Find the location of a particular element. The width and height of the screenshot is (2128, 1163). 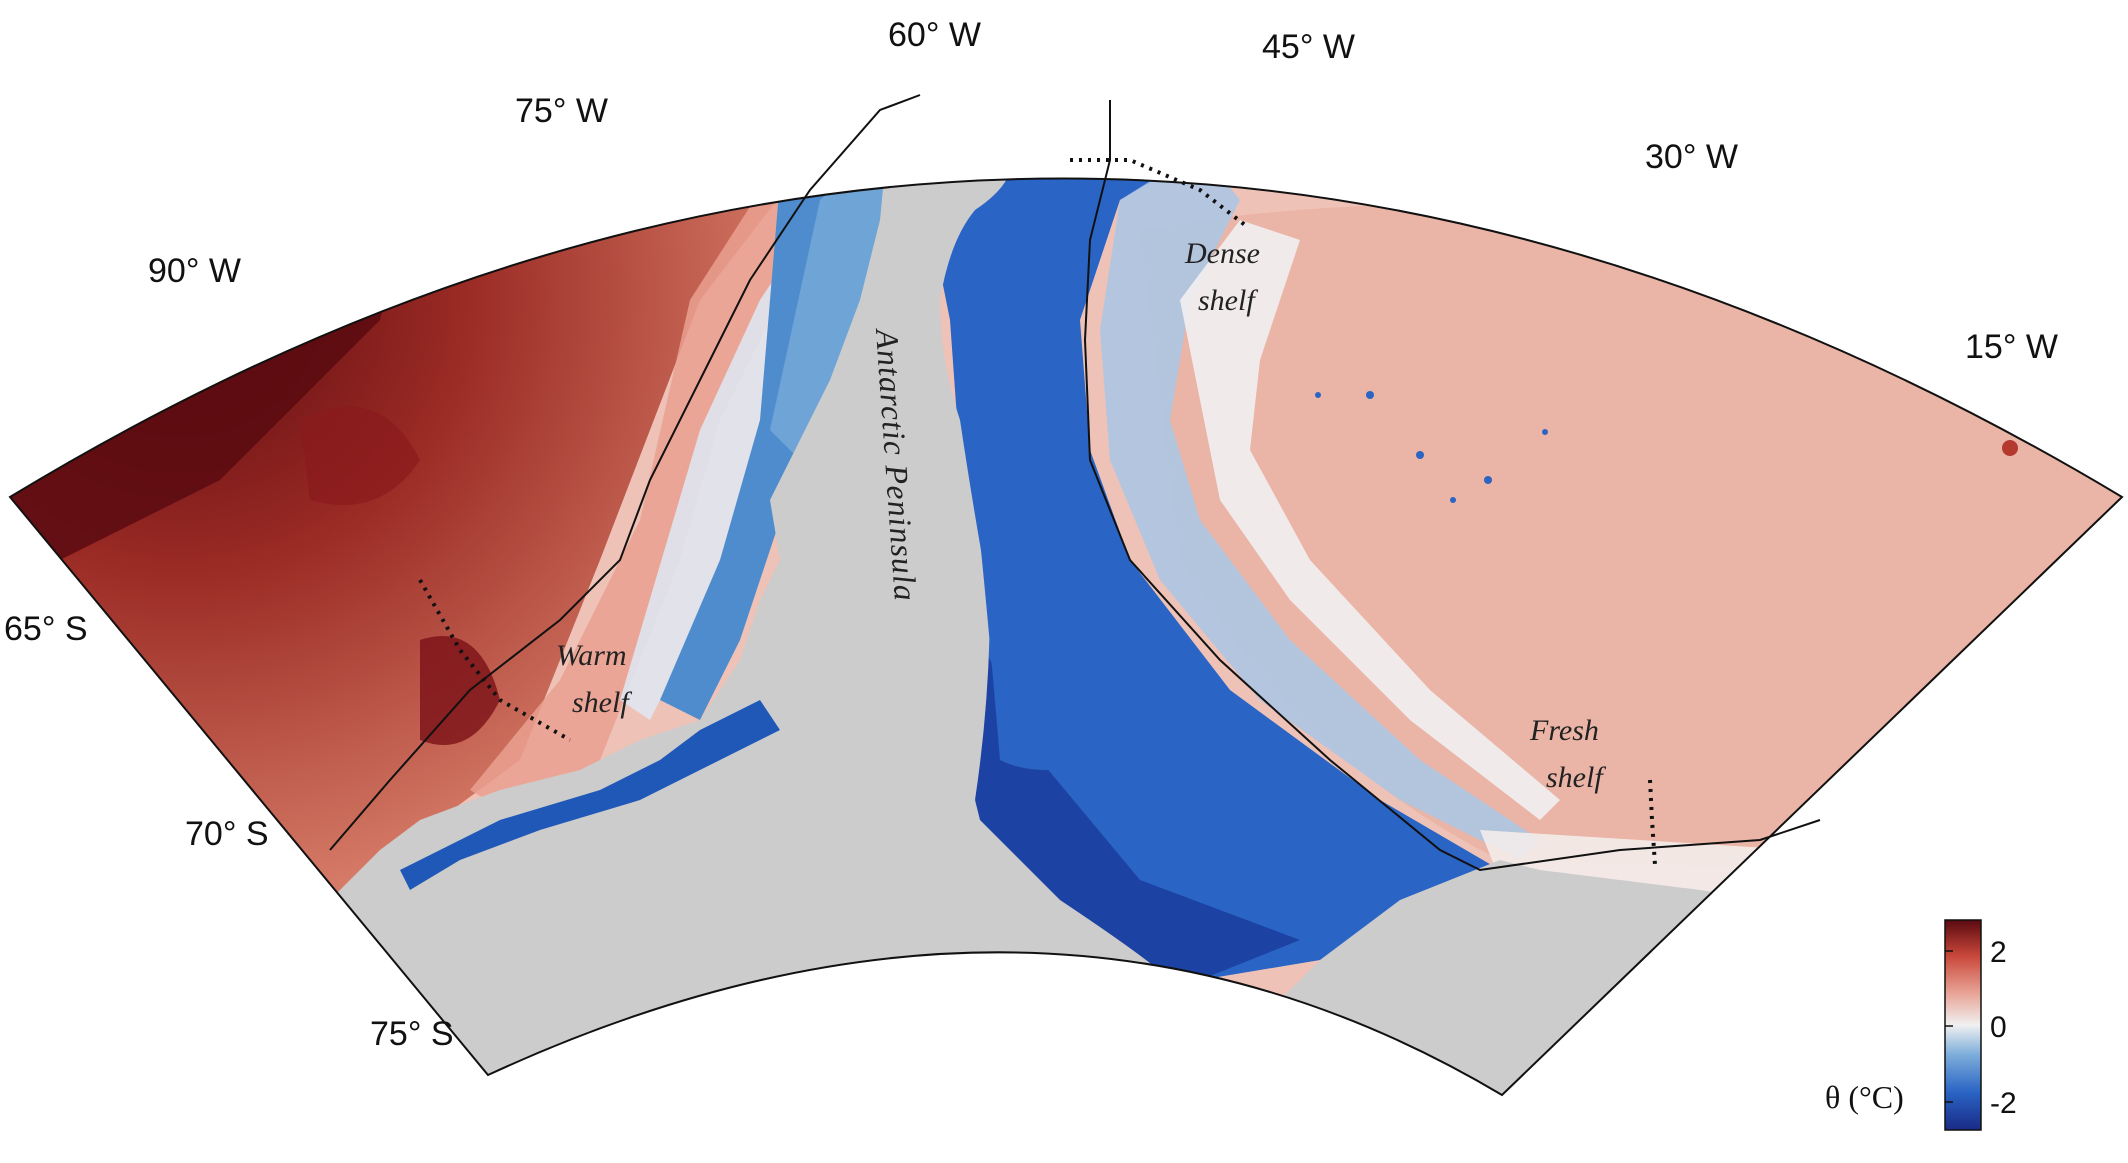

lon-label-45w: 45° W is located at coordinates (1308, 47).